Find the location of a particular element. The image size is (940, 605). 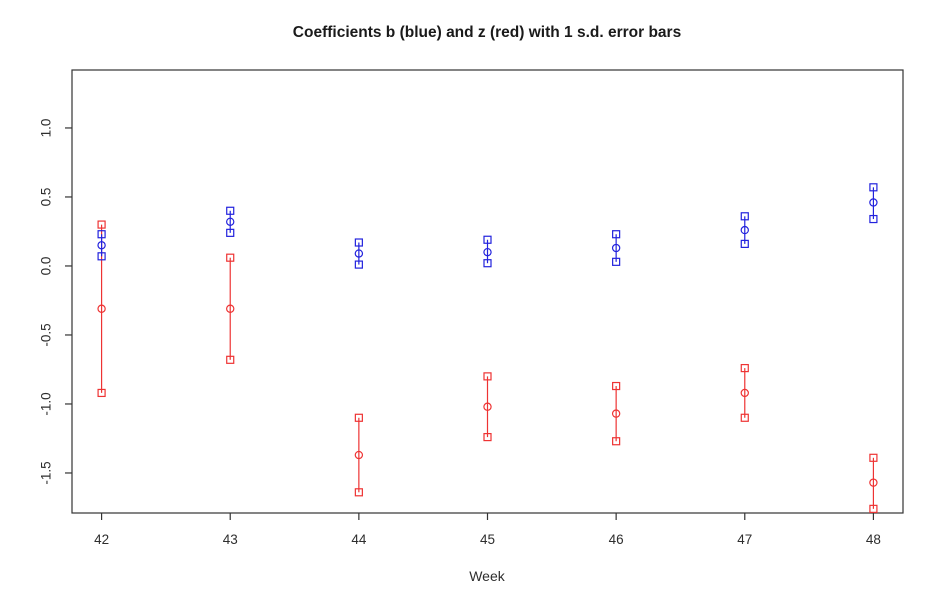

z-week-47-errorbar is located at coordinates (744, 392).